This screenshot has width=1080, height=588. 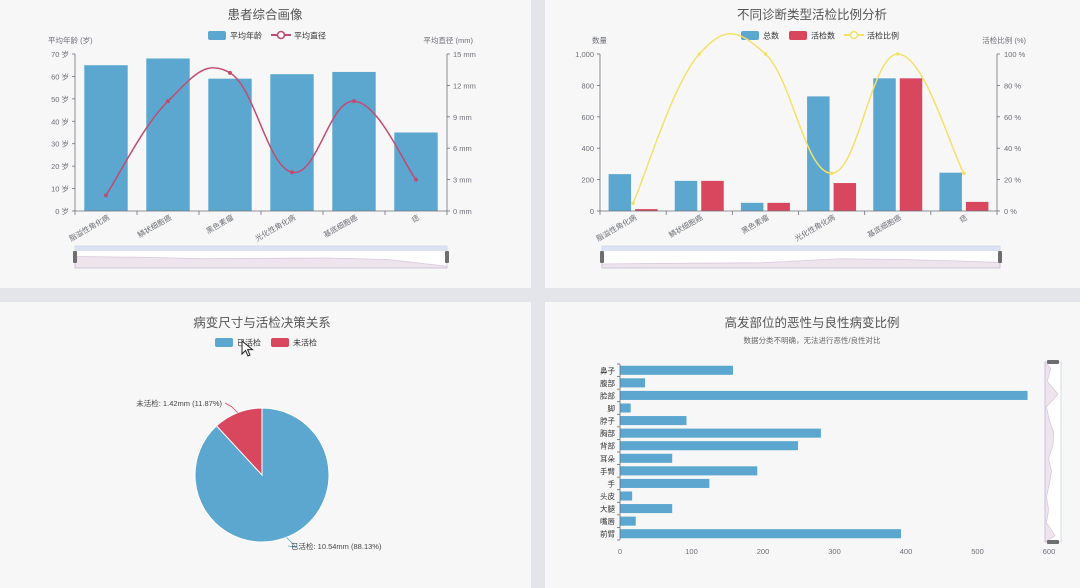 I want to click on y-tick-label: 手臂, so click(x=607, y=471).